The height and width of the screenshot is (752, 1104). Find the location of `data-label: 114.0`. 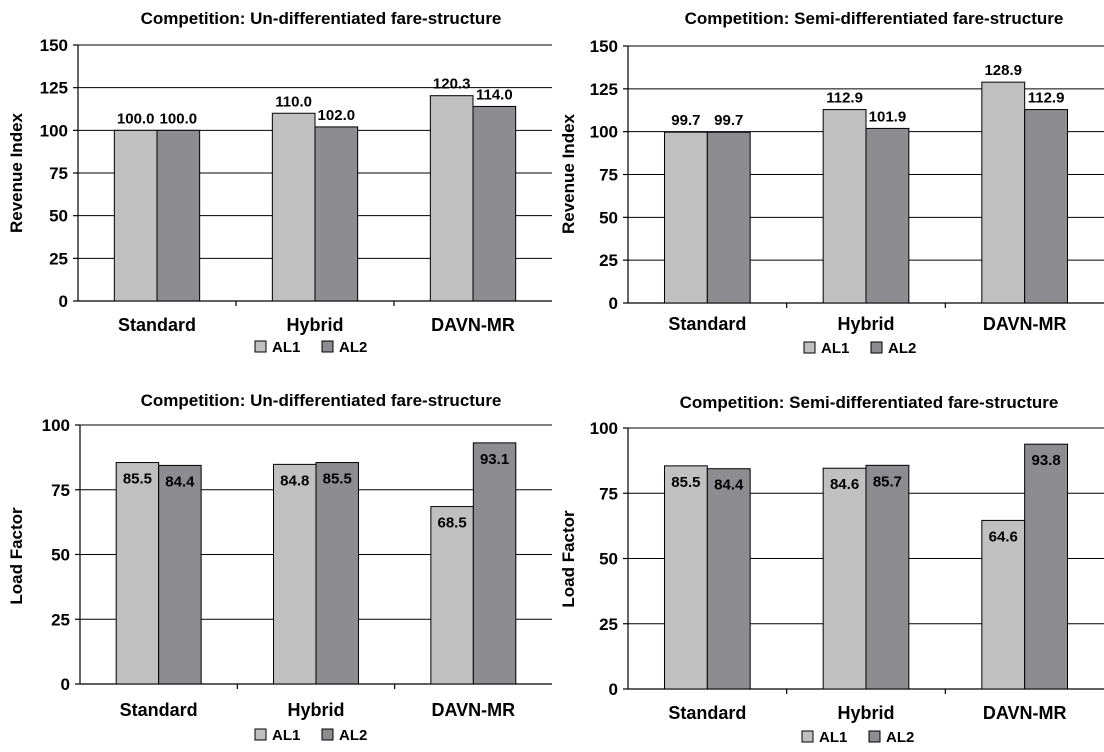

data-label: 114.0 is located at coordinates (494, 94).